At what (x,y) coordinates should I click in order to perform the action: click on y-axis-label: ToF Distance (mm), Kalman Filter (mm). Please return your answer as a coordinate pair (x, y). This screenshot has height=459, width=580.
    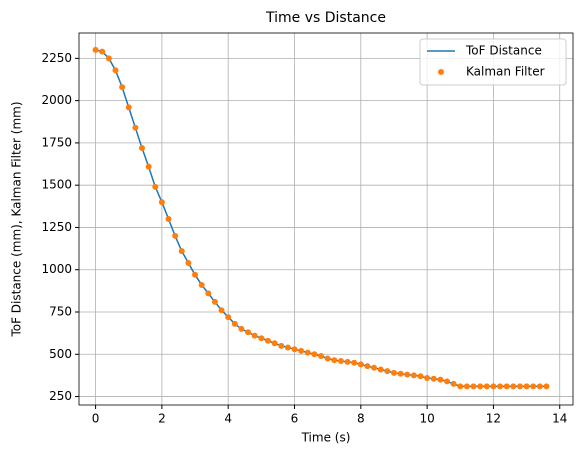
    Looking at the image, I should click on (17, 219).